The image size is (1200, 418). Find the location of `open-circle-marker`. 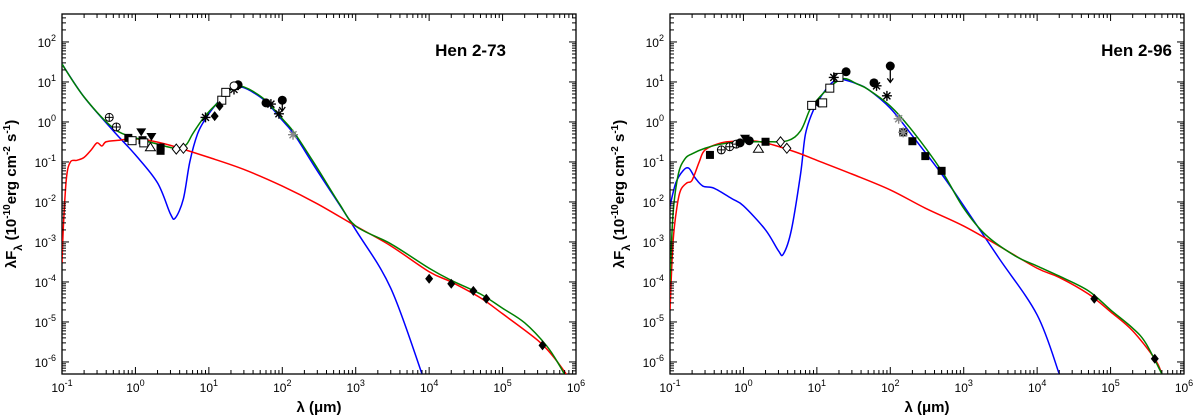

open-circle-marker is located at coordinates (234, 86).